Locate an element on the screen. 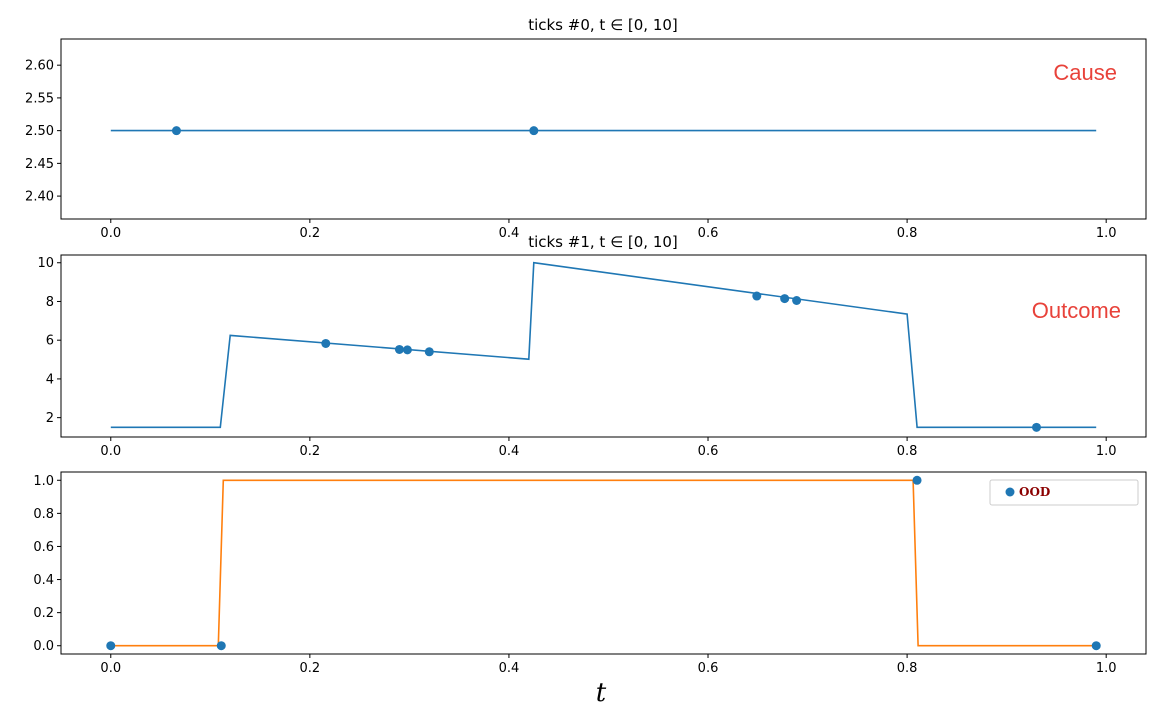 This screenshot has width=1161, height=708. y-tick-label: 1.0 is located at coordinates (43, 481).